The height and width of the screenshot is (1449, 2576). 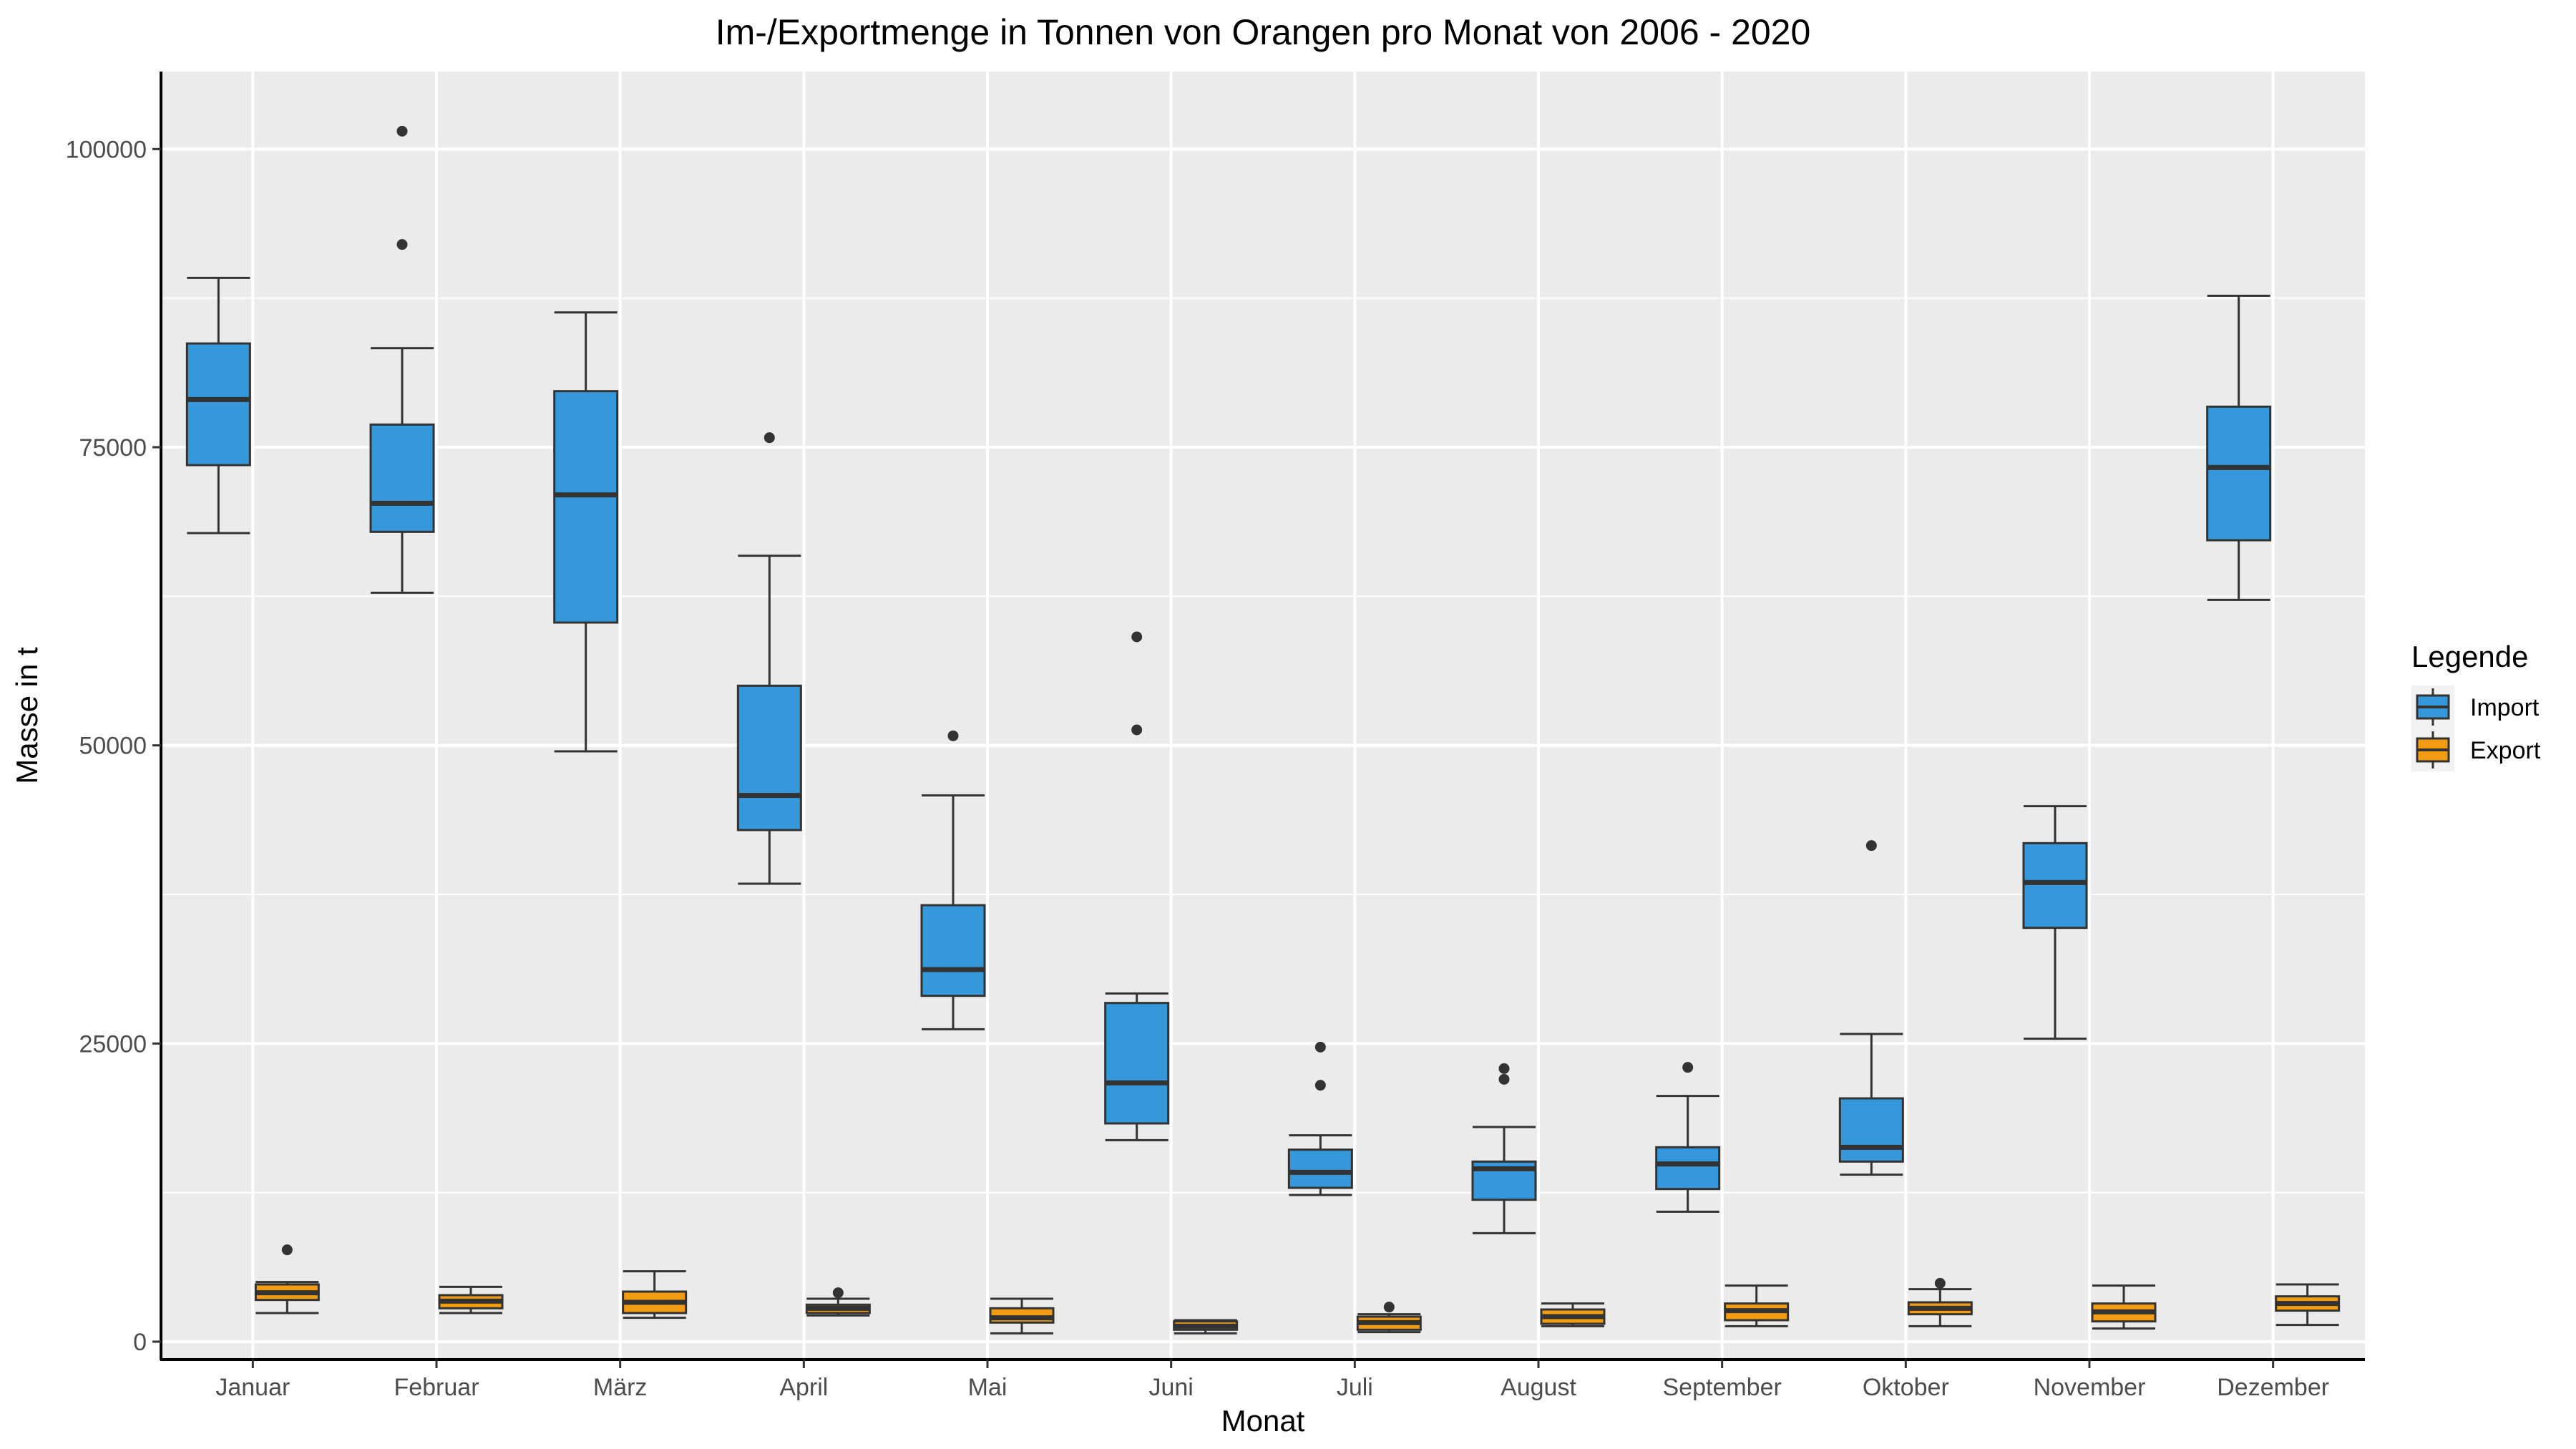 What do you see at coordinates (1538, 1387) in the screenshot?
I see `x-tick-label: August` at bounding box center [1538, 1387].